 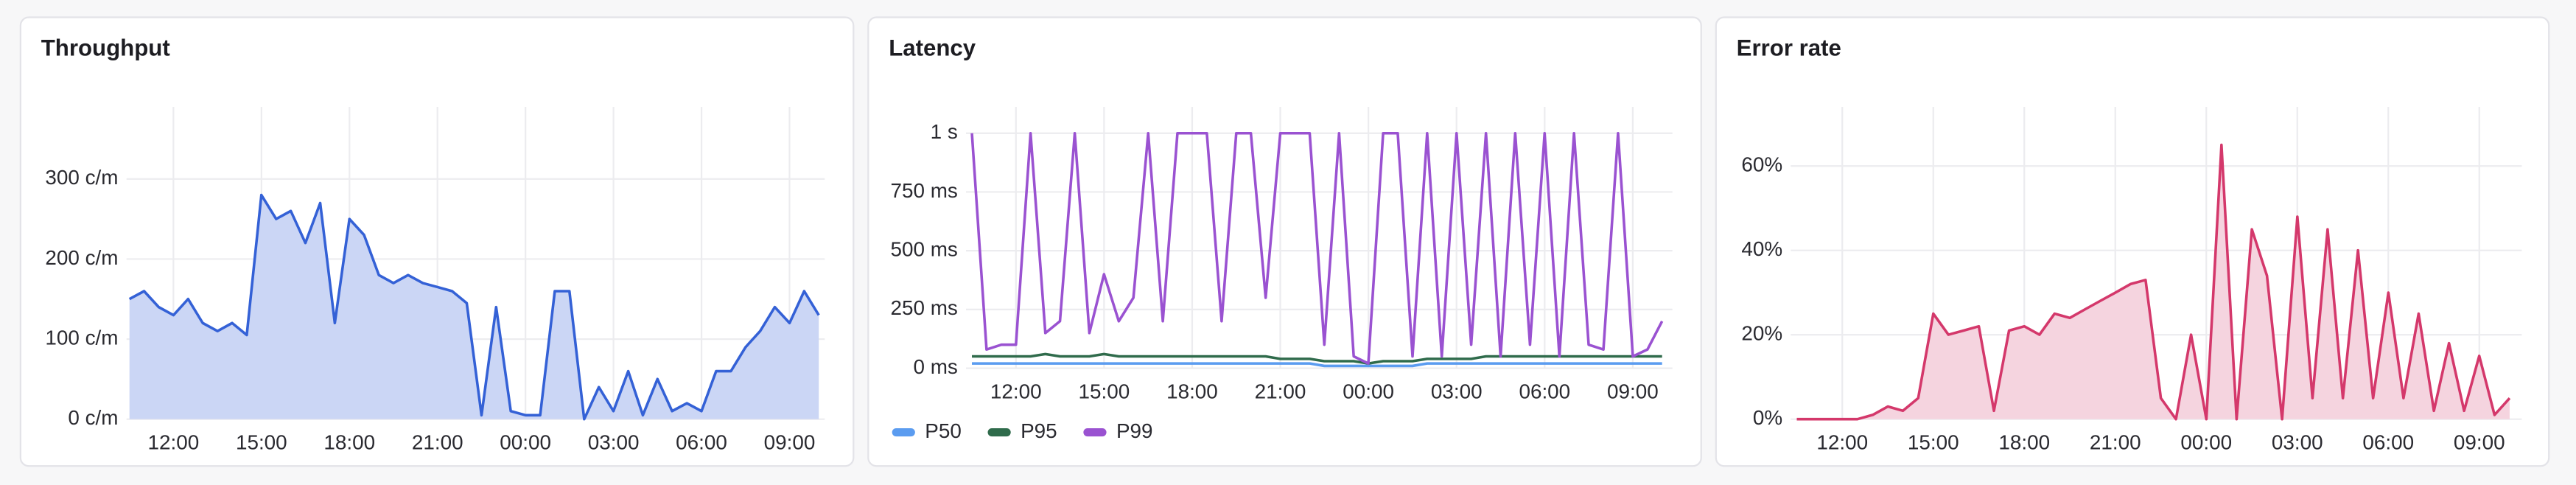 I want to click on panel-title: Latency, so click(x=933, y=48).